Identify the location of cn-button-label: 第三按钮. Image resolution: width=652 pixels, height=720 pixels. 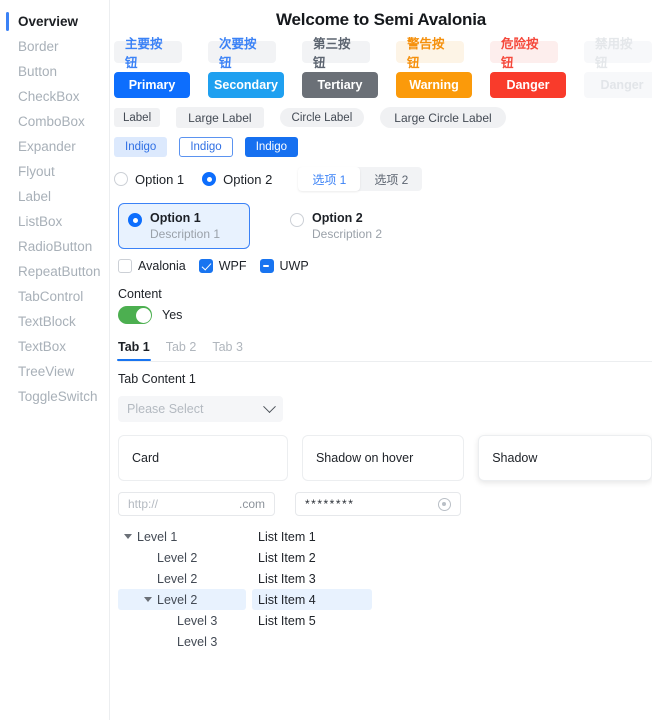
(332, 53).